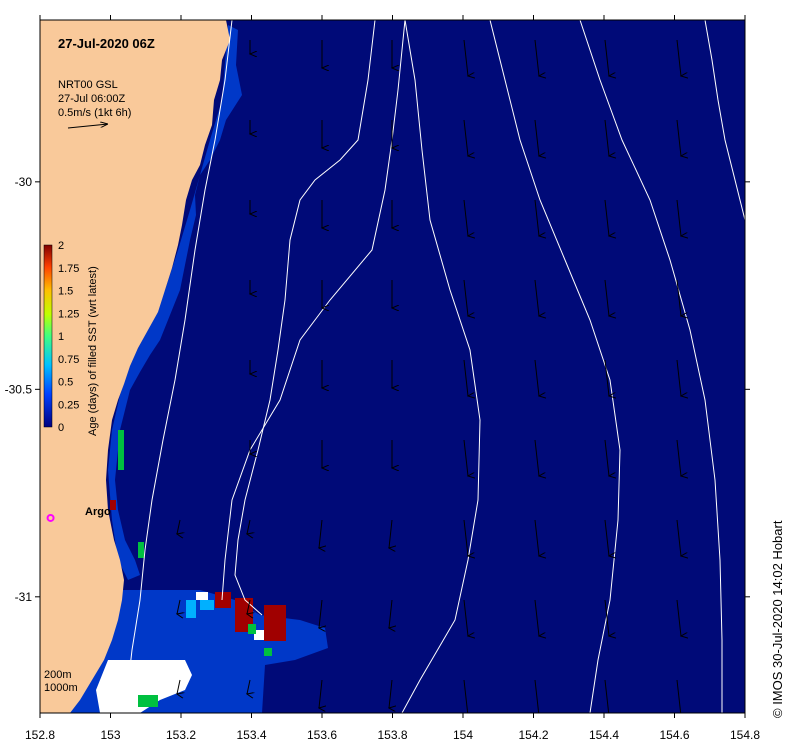  Describe the element at coordinates (48, 336) in the screenshot. I see `colorbar-ramp` at that location.